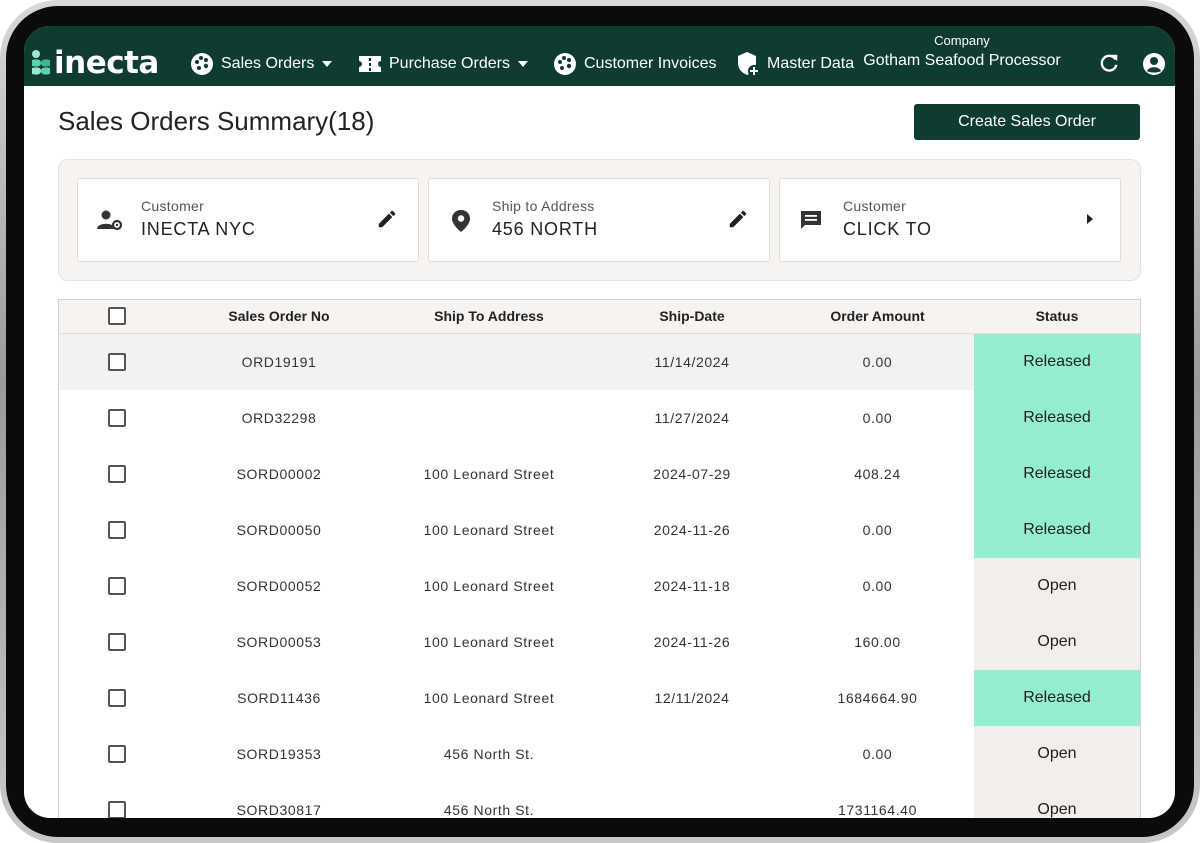  What do you see at coordinates (279, 586) in the screenshot?
I see `order-number: SORD00052` at bounding box center [279, 586].